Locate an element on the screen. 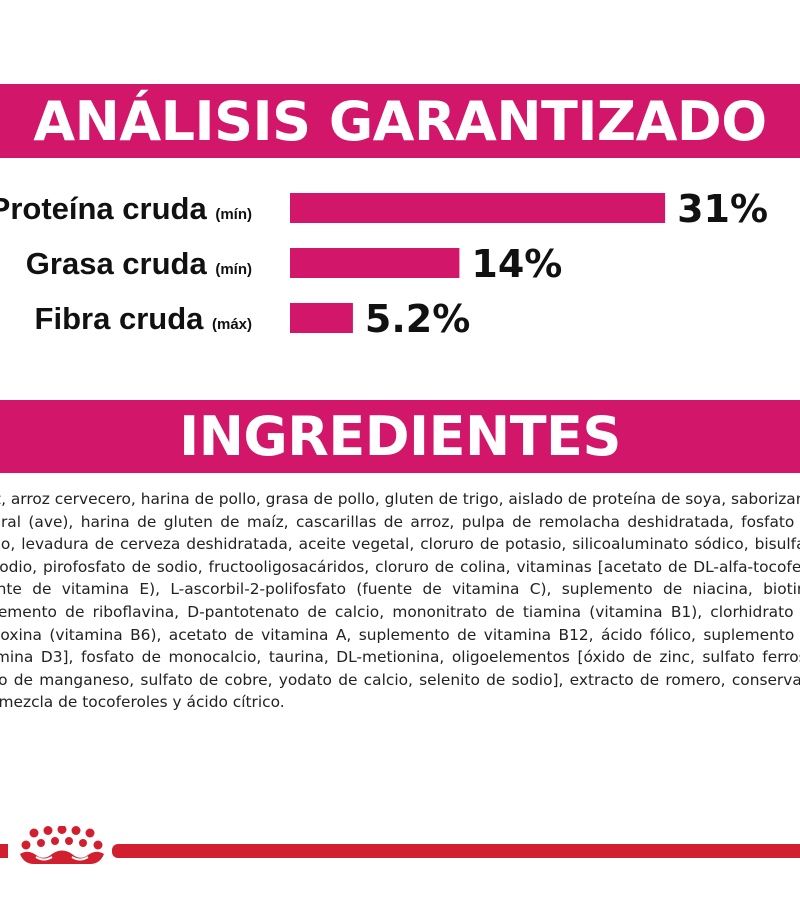 The height and width of the screenshot is (900, 800). category-label: Proteína cruda (mín) is located at coordinates (126, 208).